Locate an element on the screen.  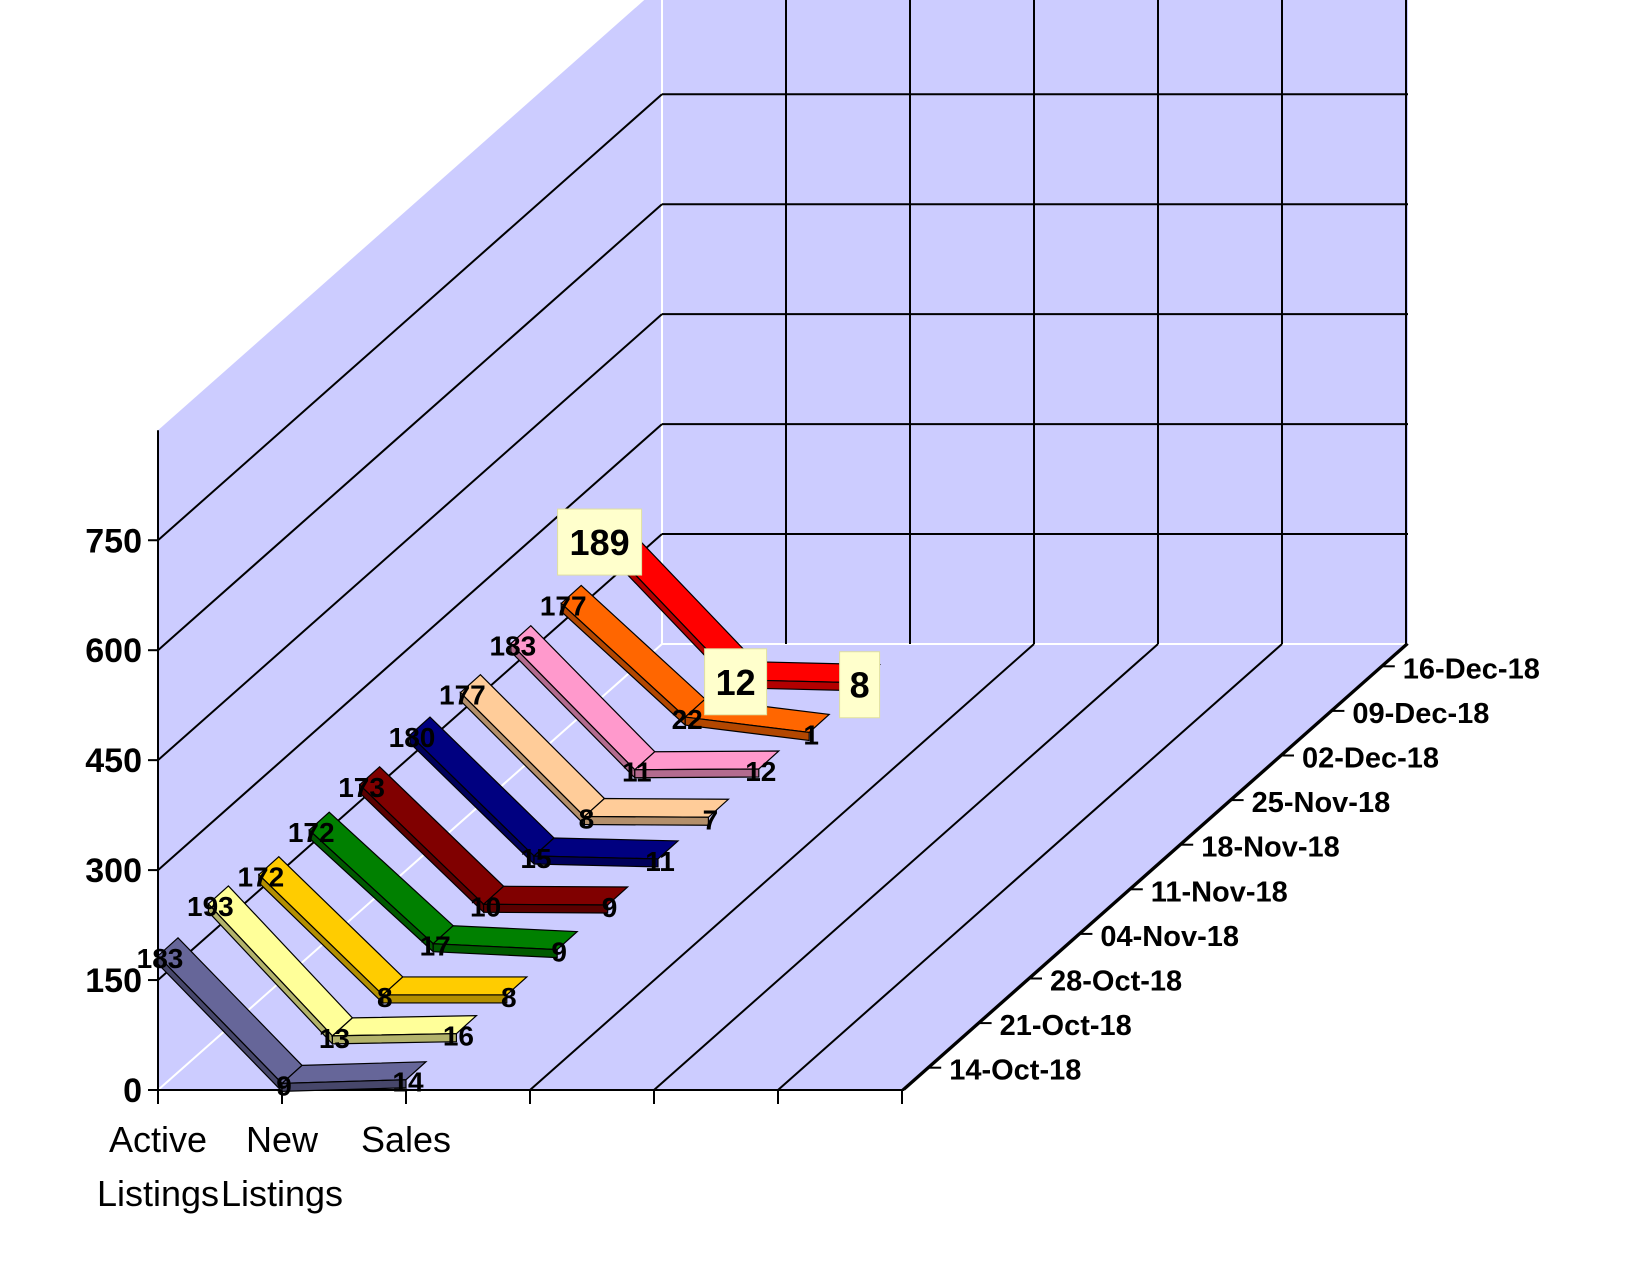
y-tick-label: 450 is located at coordinates (113, 761).